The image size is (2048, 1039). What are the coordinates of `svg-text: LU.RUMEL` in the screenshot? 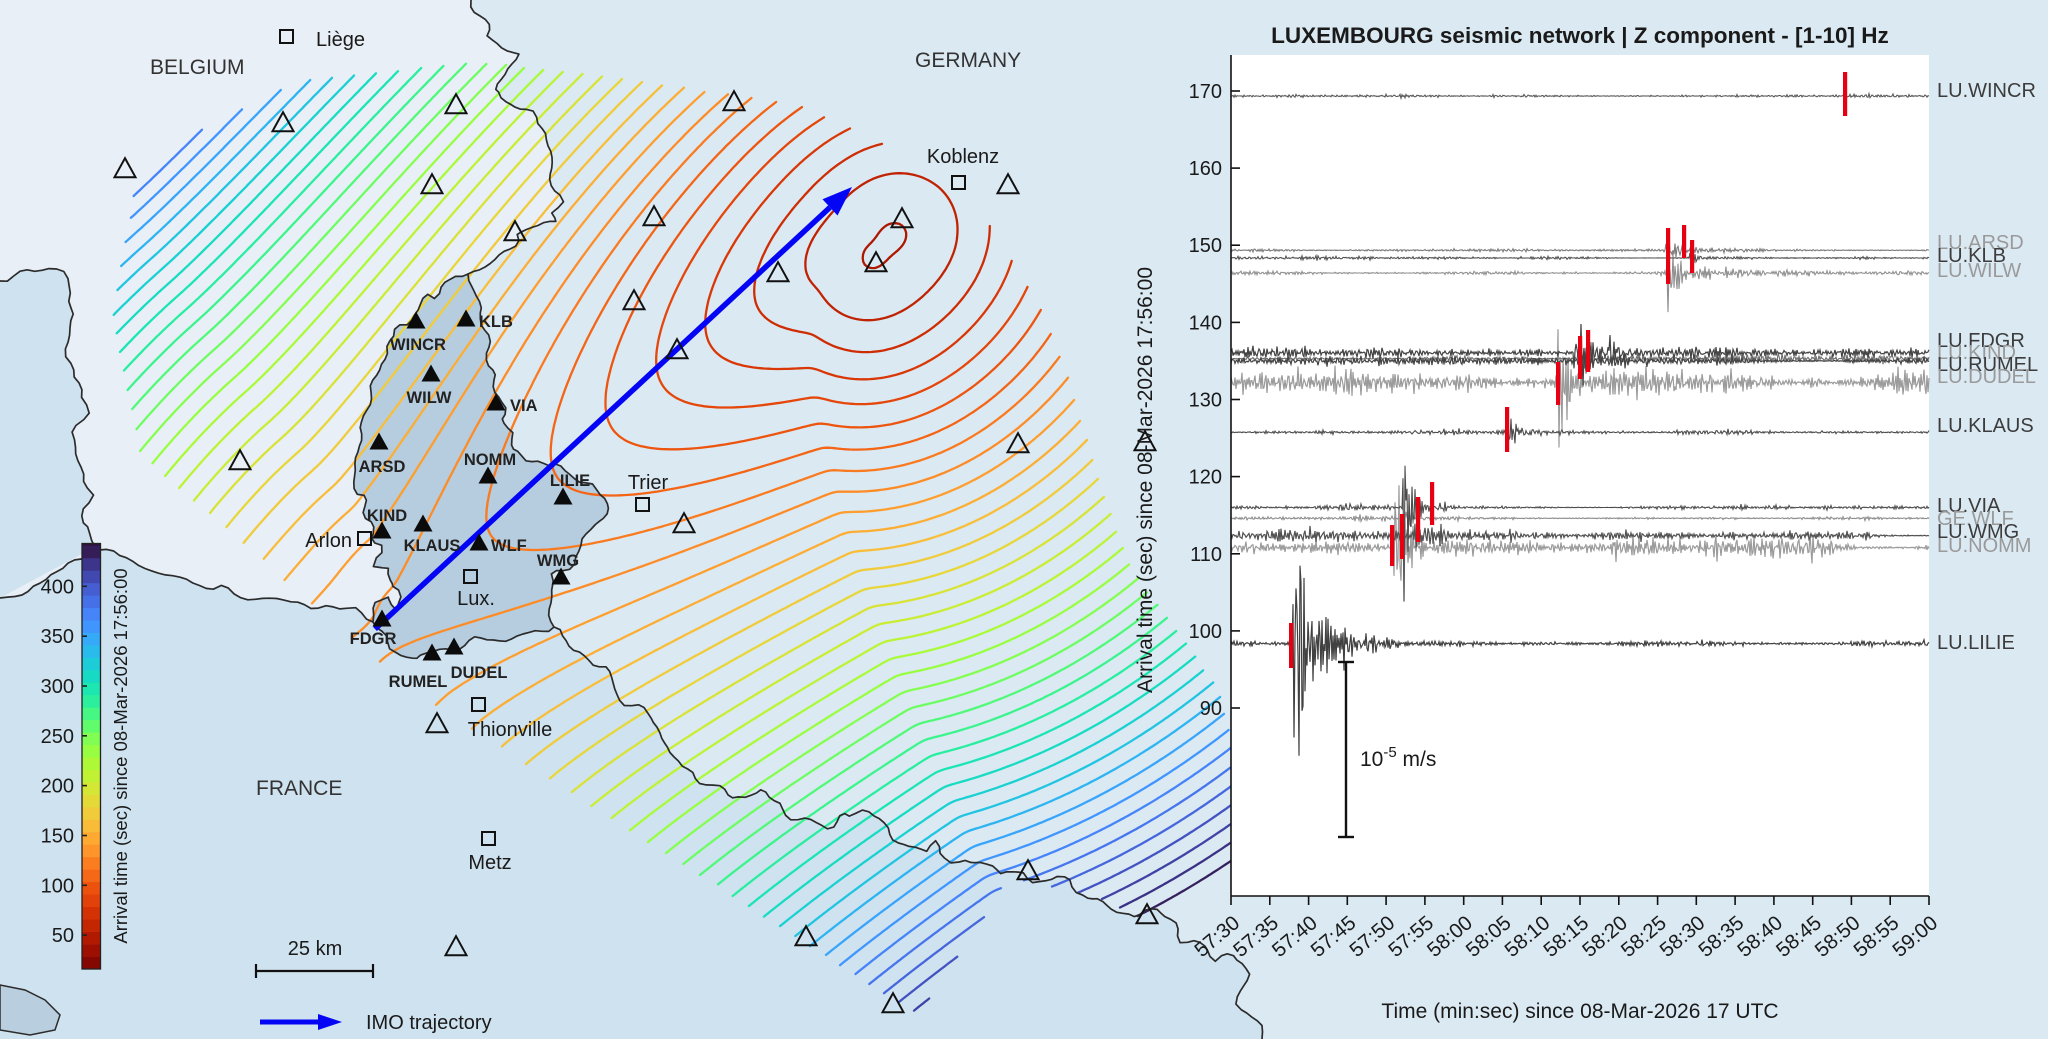 It's located at (1987, 365).